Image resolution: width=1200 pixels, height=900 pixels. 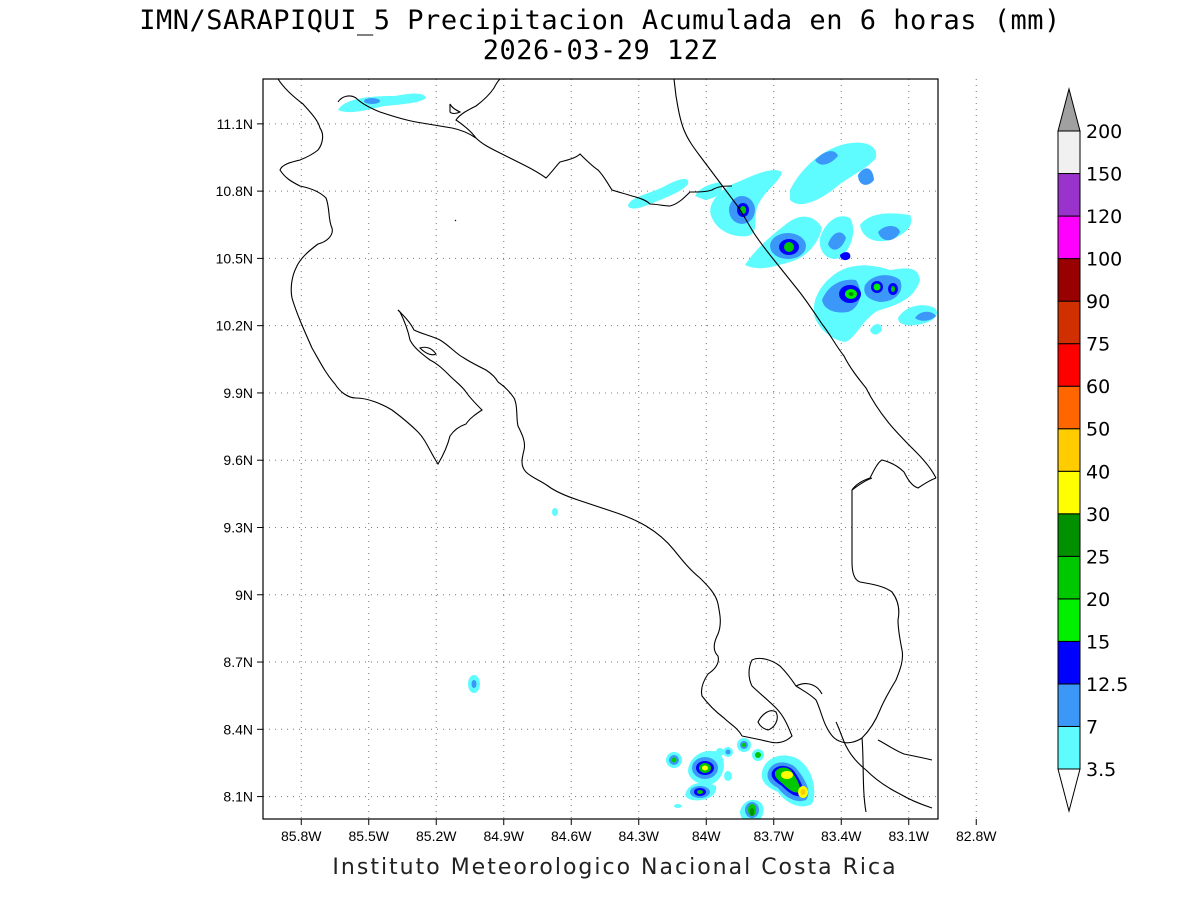 What do you see at coordinates (1107, 685) in the screenshot?
I see `colorbar-level-label: 12.5` at bounding box center [1107, 685].